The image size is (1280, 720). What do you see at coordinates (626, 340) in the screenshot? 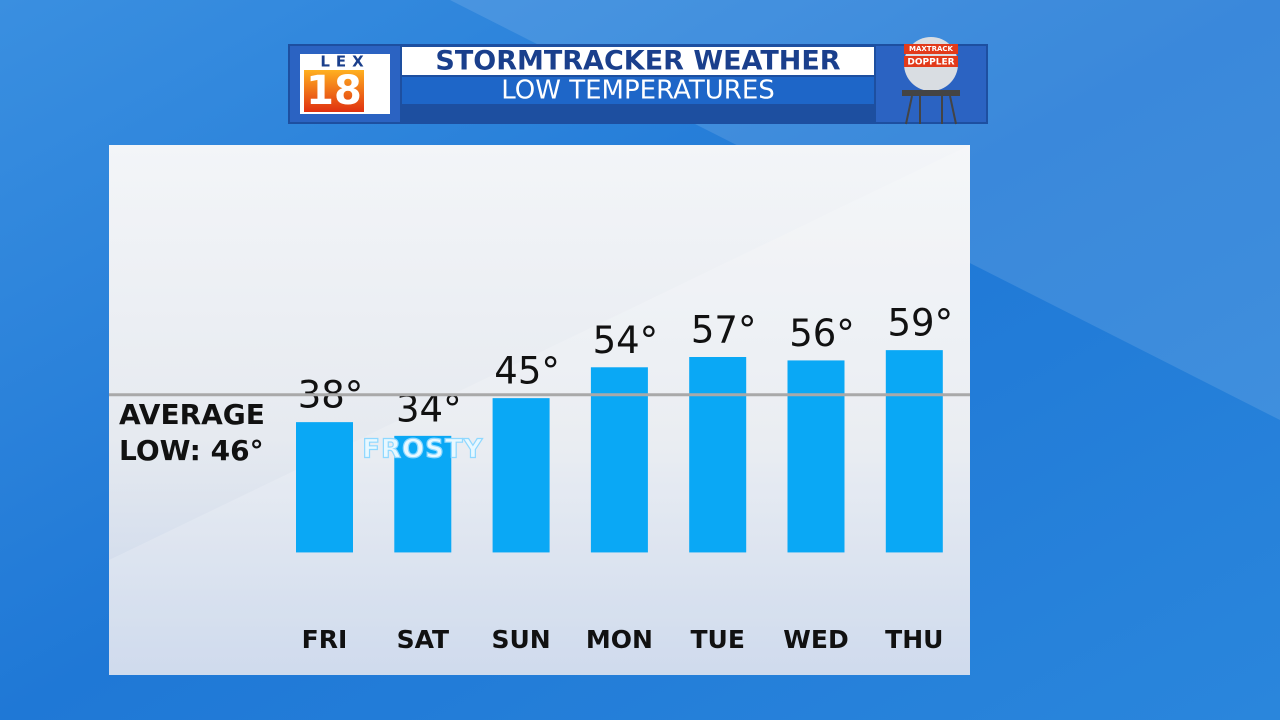
I see `value-label: 54°` at bounding box center [626, 340].